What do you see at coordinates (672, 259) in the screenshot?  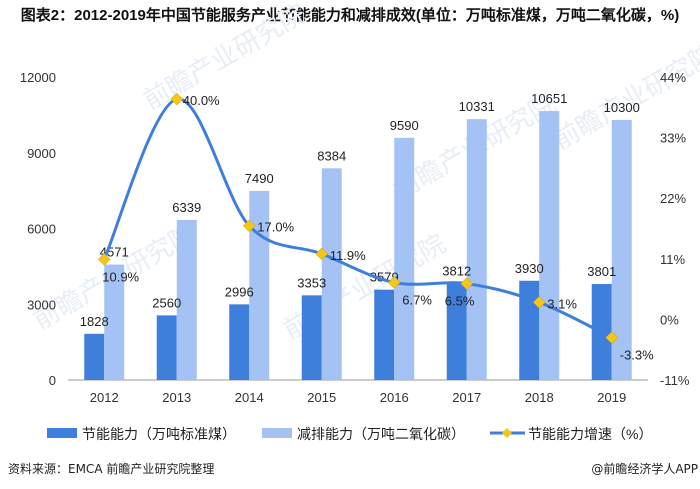 I see `y-right-tick-label: 11%` at bounding box center [672, 259].